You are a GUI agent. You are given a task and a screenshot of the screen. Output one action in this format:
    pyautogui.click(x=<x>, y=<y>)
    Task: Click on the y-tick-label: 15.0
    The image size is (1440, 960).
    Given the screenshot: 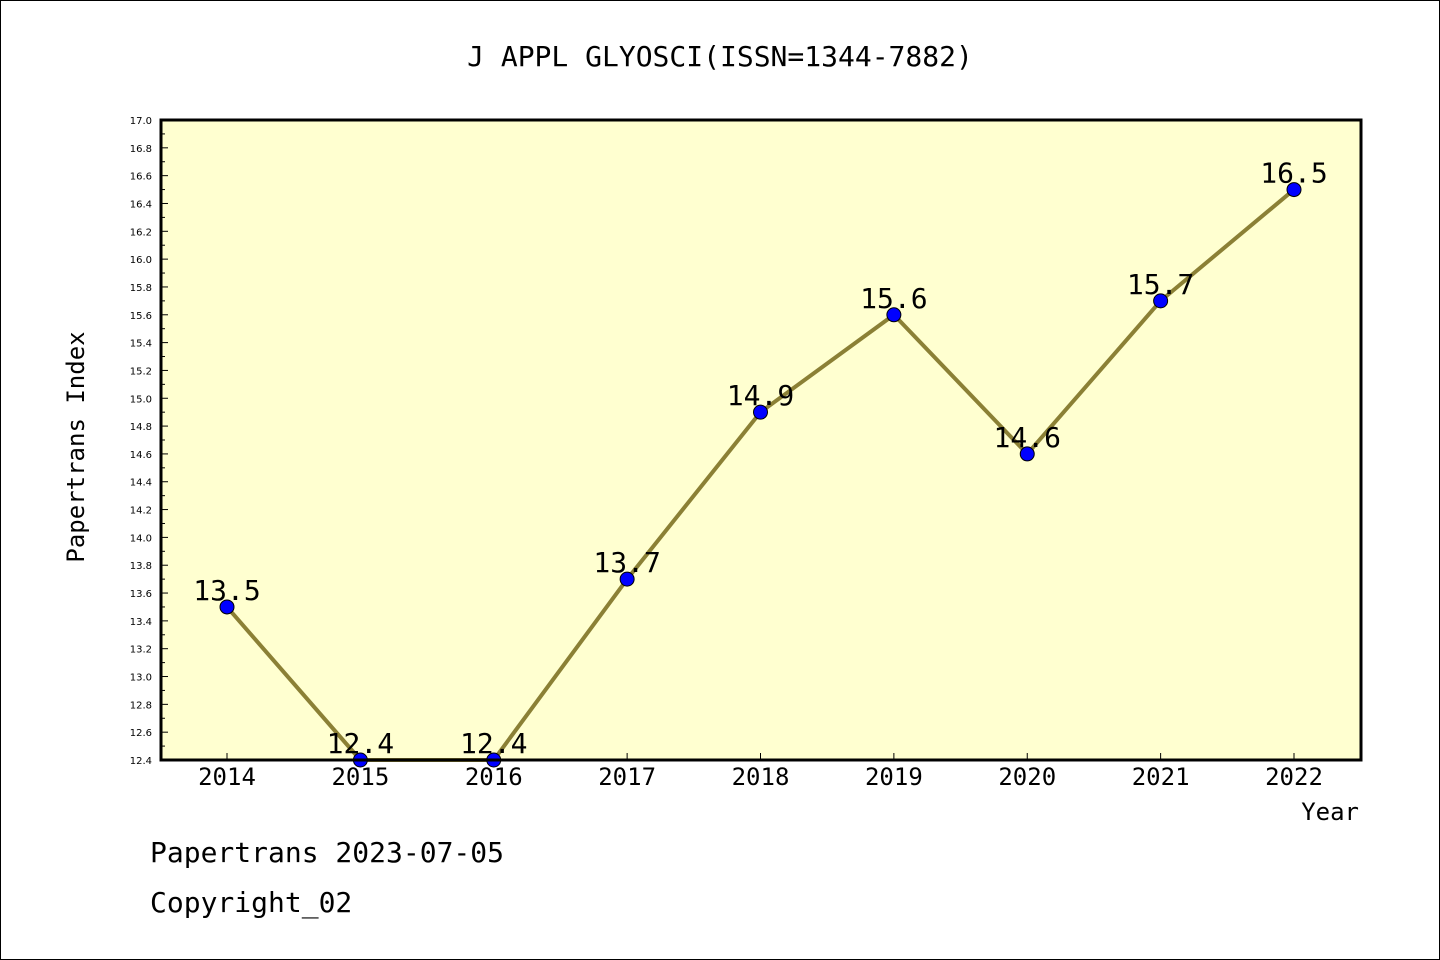 What is the action you would take?
    pyautogui.click(x=141, y=399)
    